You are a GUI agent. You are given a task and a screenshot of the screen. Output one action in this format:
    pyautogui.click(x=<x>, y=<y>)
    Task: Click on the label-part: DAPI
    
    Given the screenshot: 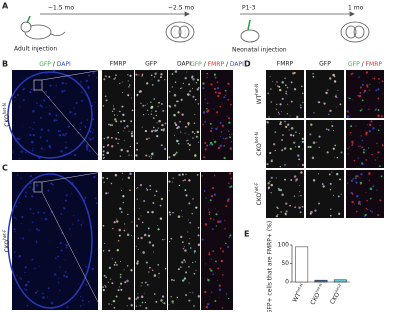 What is the action you would take?
    pyautogui.click(x=236, y=64)
    